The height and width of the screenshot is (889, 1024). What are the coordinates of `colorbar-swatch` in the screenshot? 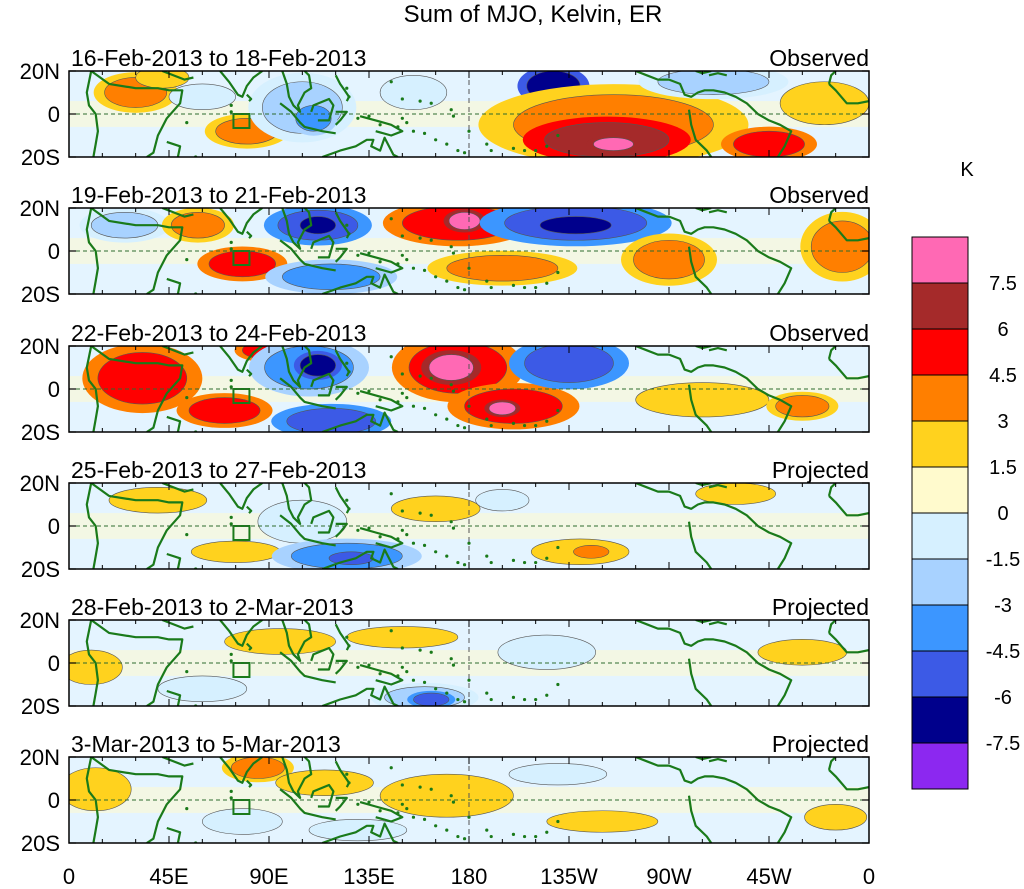 It's located at (940, 260).